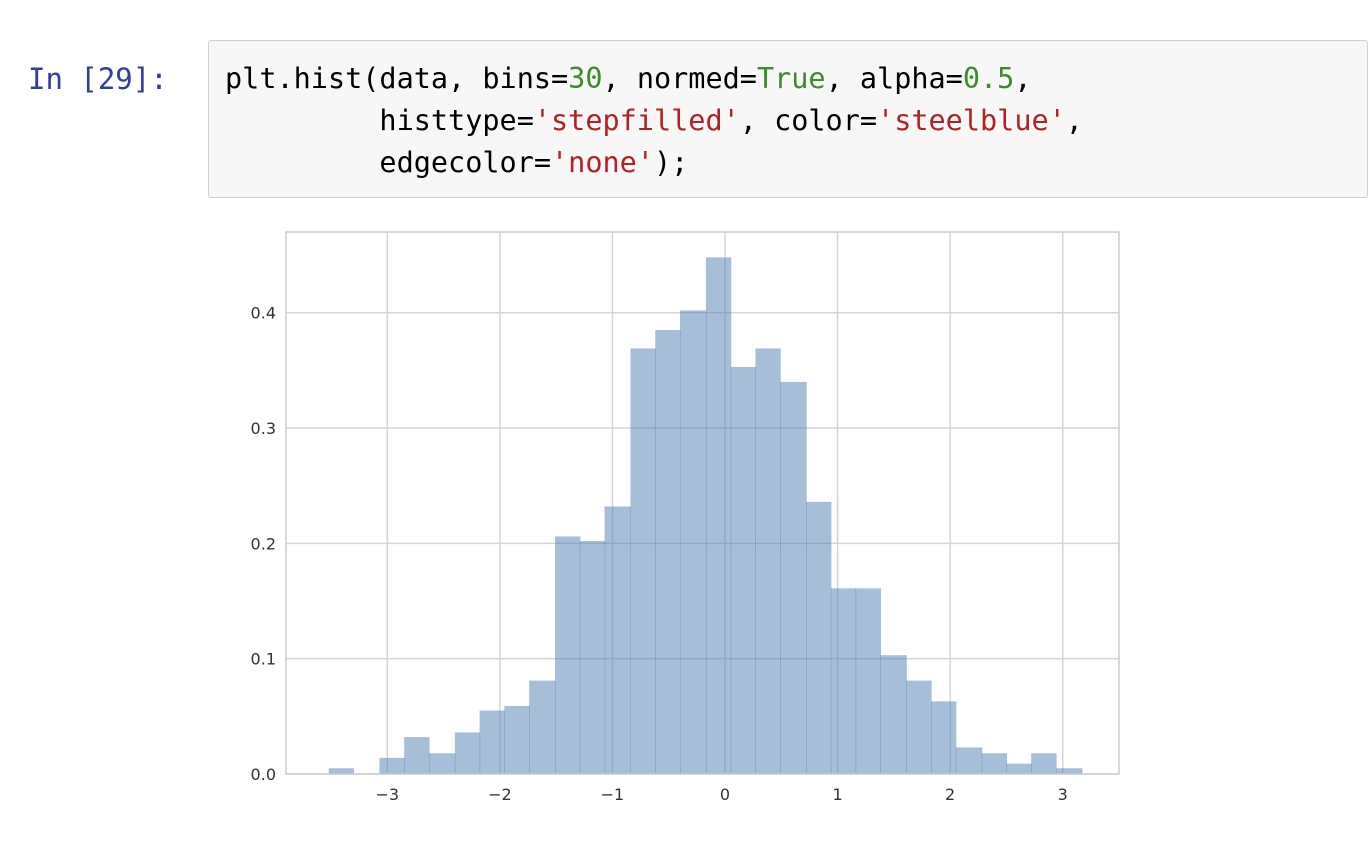  Describe the element at coordinates (263, 659) in the screenshot. I see `y-tick-label: 0.1` at that location.